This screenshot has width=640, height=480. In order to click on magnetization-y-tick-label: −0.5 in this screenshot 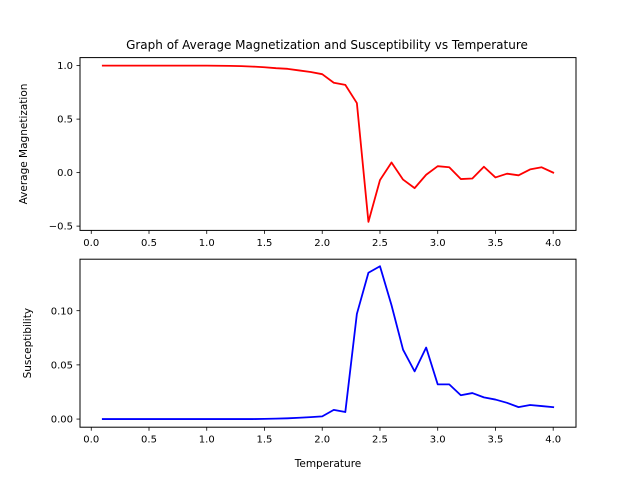, I will do `click(61, 227)`.